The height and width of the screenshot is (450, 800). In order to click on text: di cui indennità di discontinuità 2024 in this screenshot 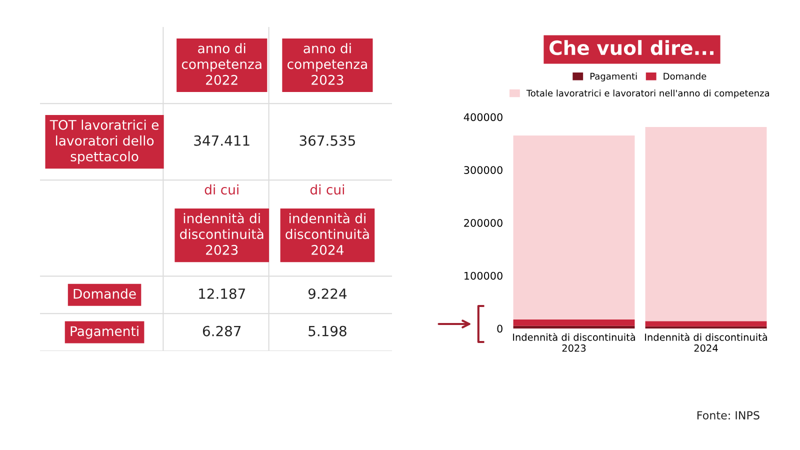, I will do `click(327, 219)`.